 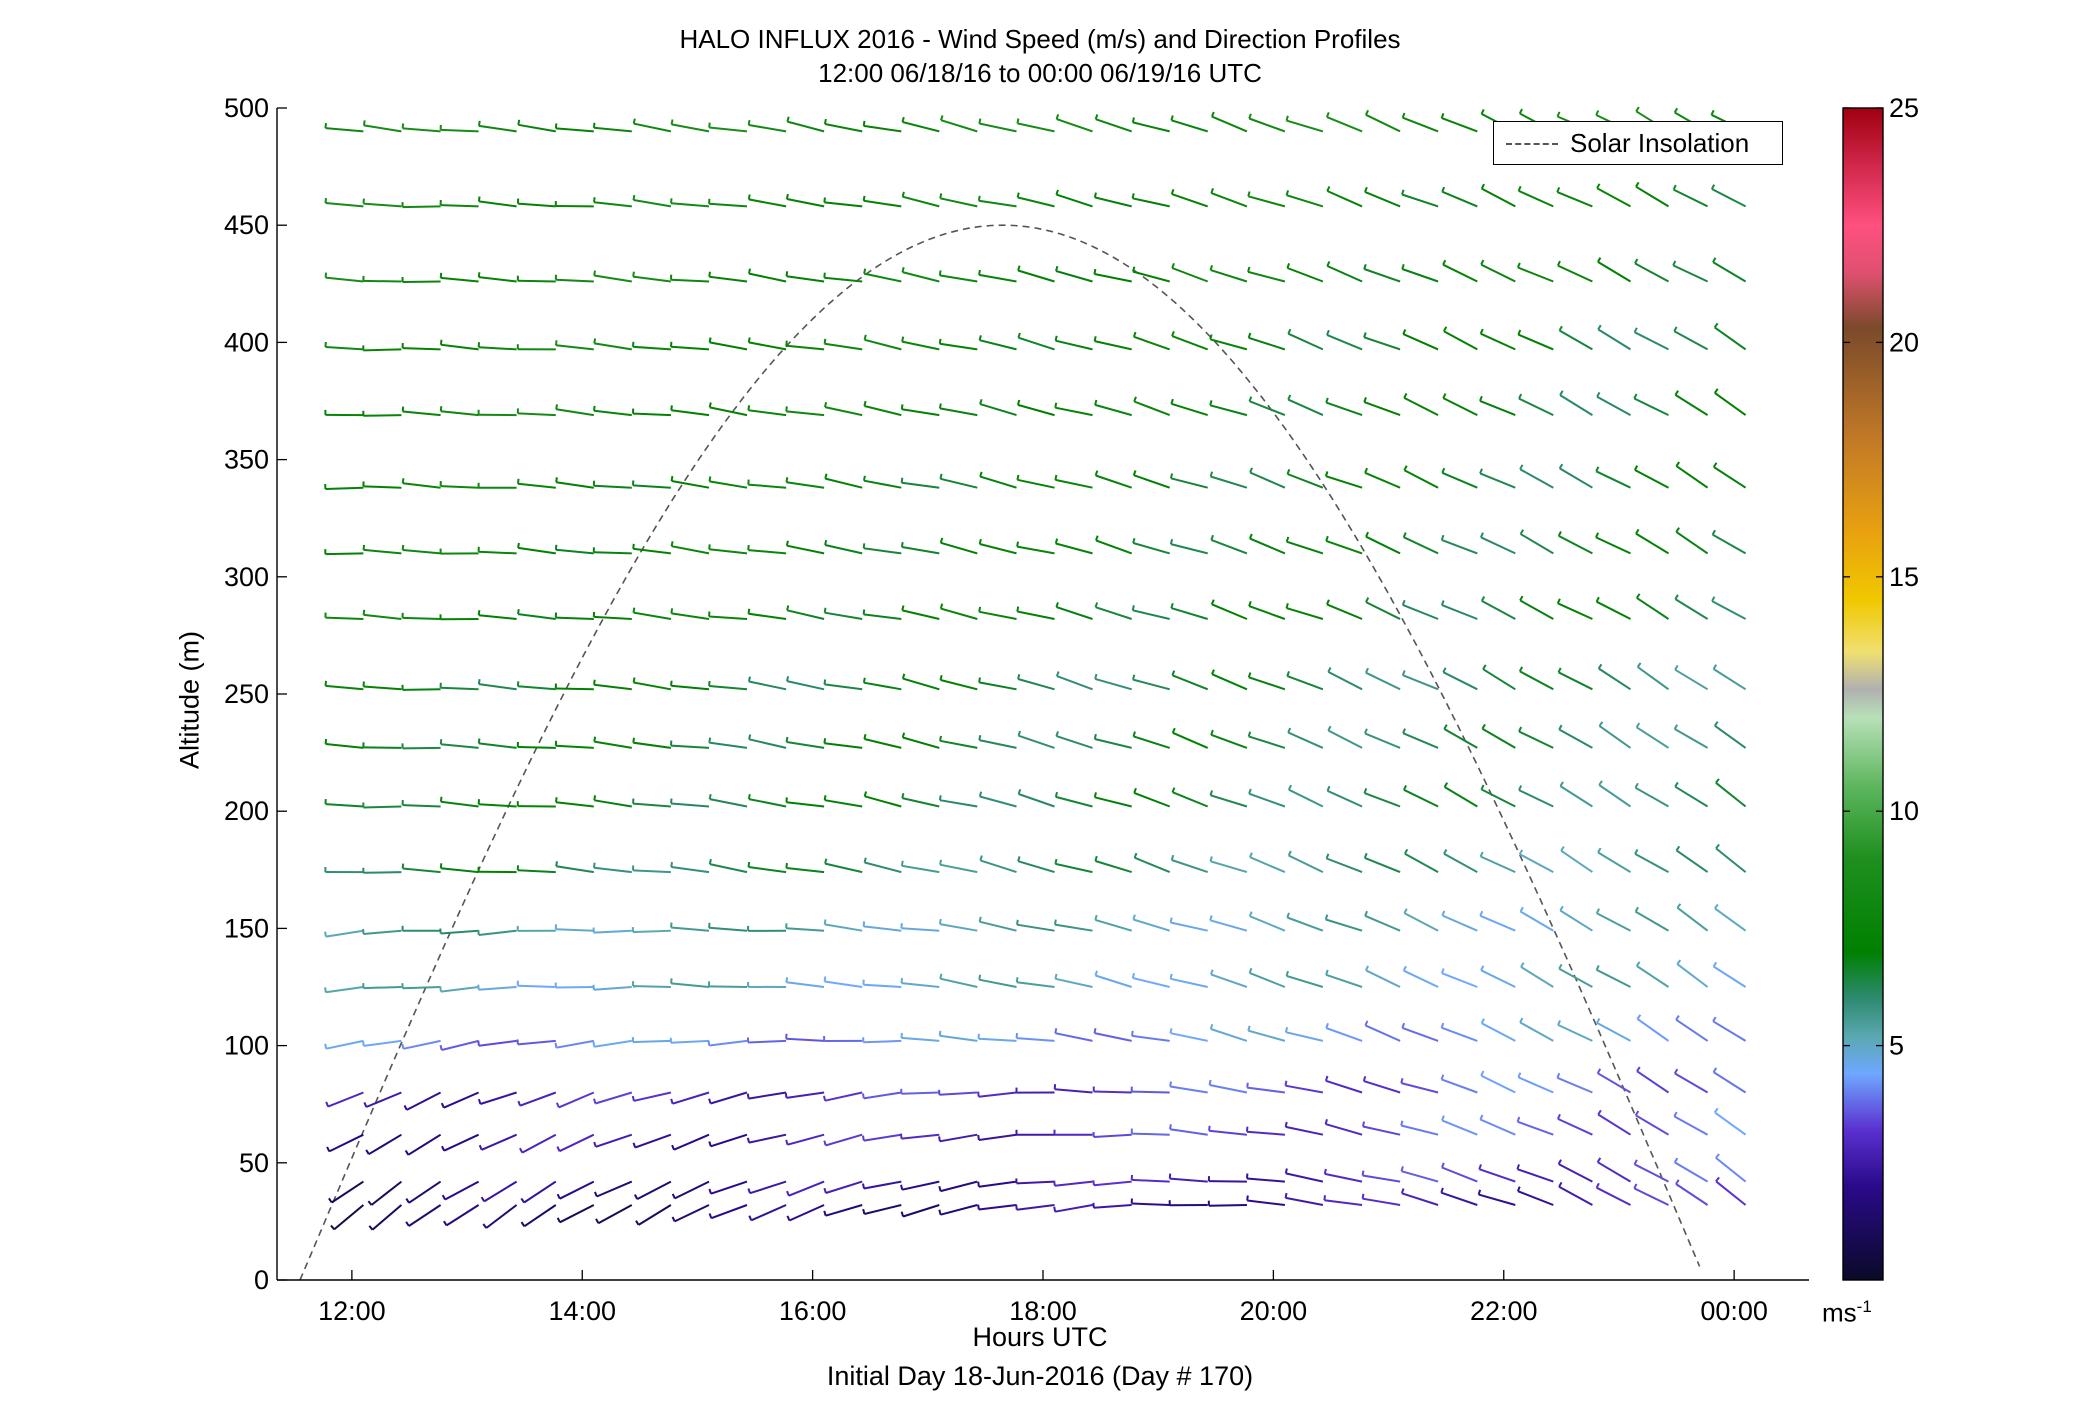 I want to click on colorbar-tick-label: 20, so click(x=1904, y=342).